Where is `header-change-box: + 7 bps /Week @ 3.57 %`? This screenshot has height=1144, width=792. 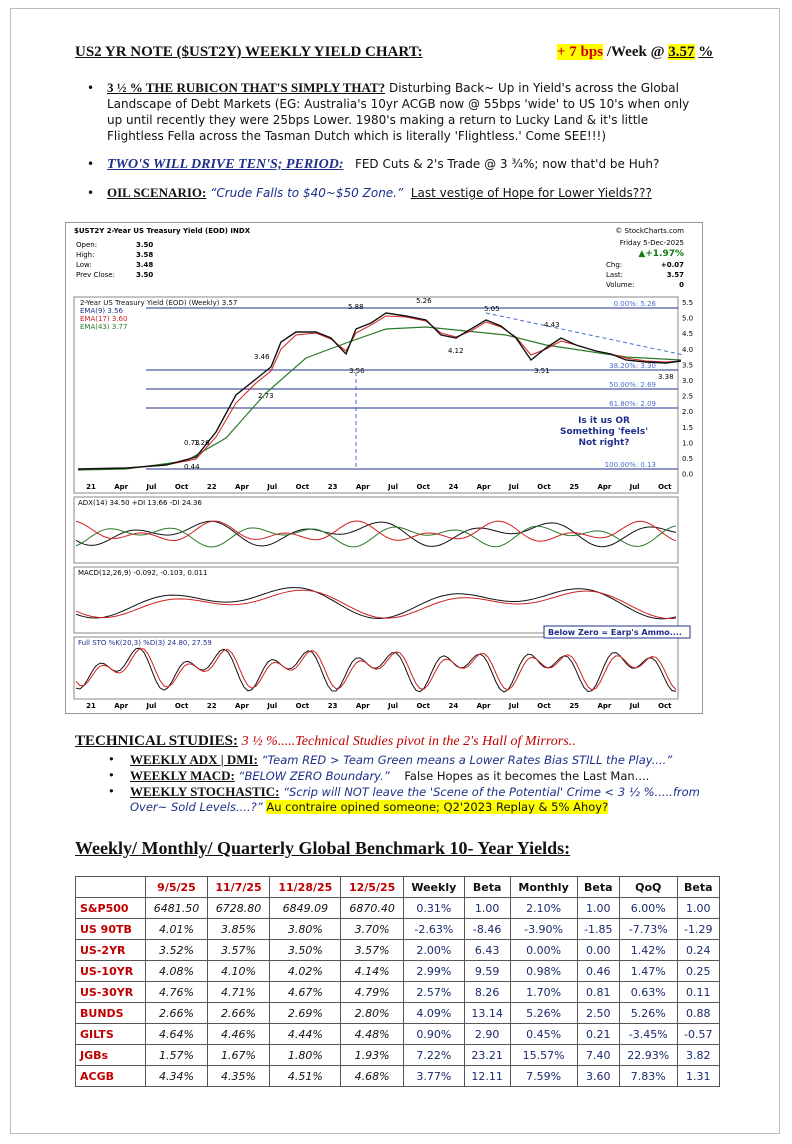 header-change-box: + 7 bps /Week @ 3.57 % is located at coordinates (635, 52).